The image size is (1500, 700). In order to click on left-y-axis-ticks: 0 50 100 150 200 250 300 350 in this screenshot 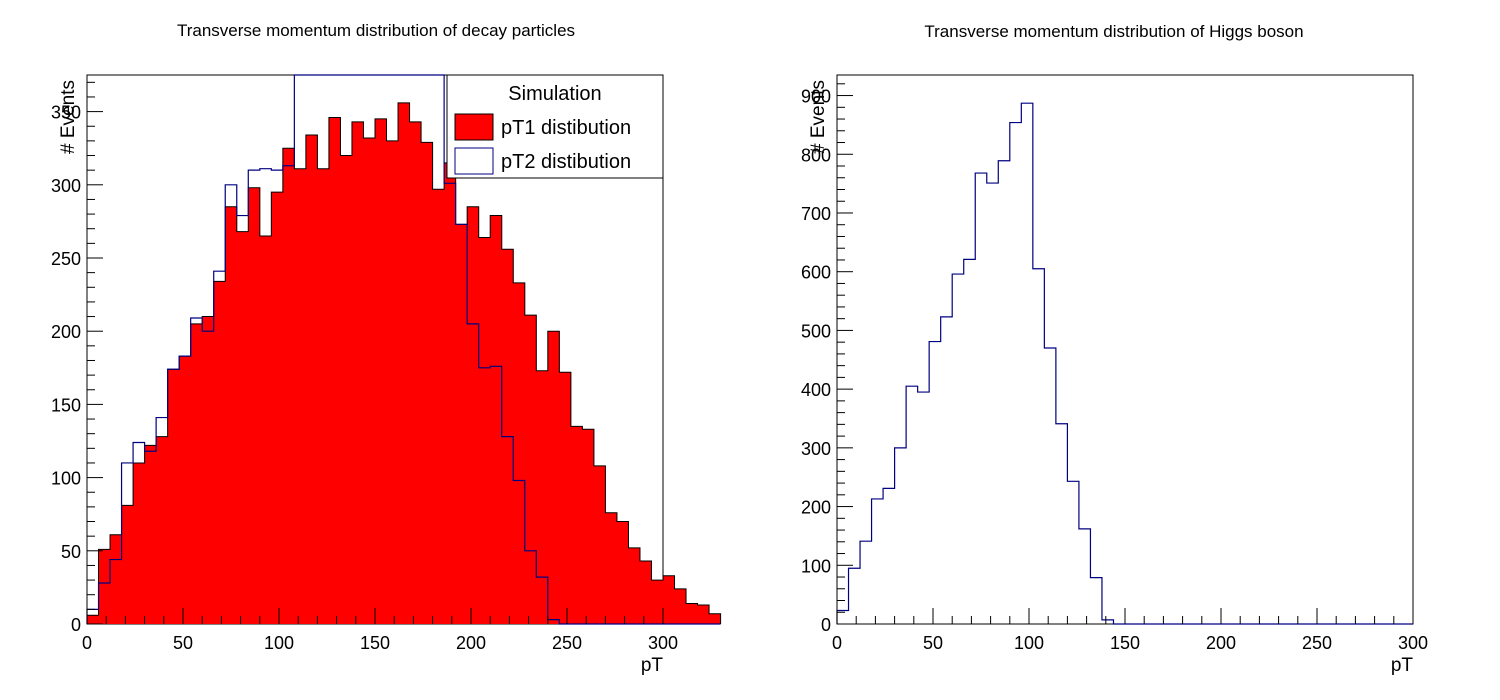, I will do `click(77, 358)`.